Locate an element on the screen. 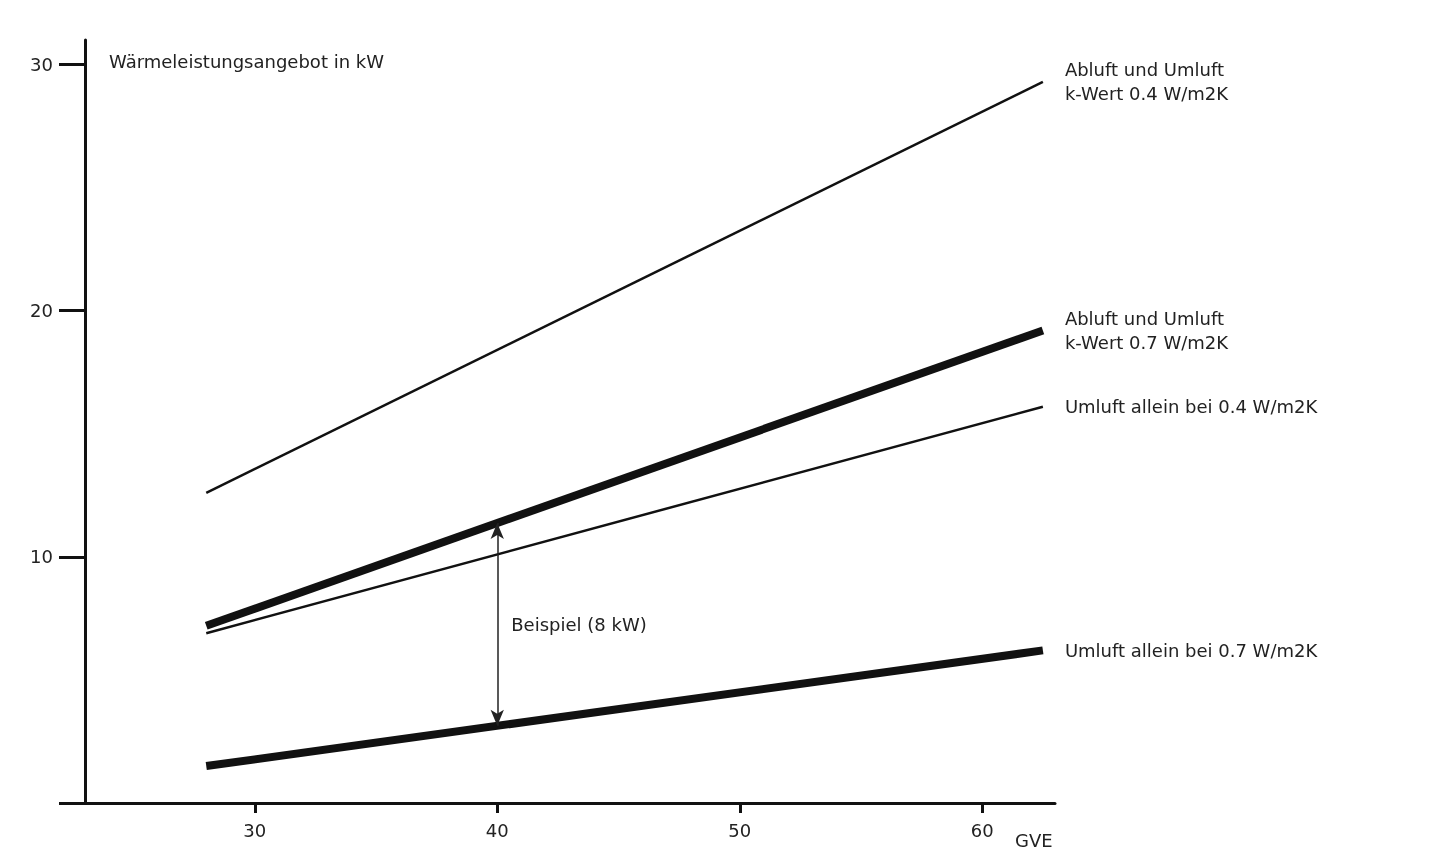 The image size is (1440, 861). y-tick-label: 10 is located at coordinates (41, 557).